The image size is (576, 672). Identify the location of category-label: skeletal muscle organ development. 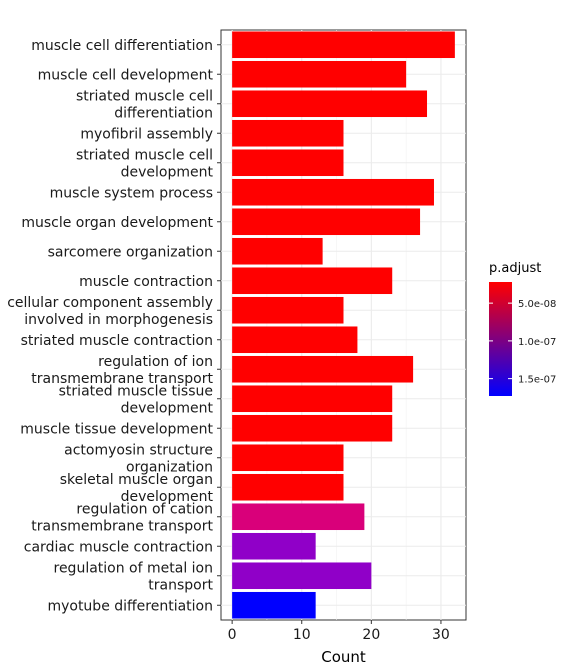
(137, 488).